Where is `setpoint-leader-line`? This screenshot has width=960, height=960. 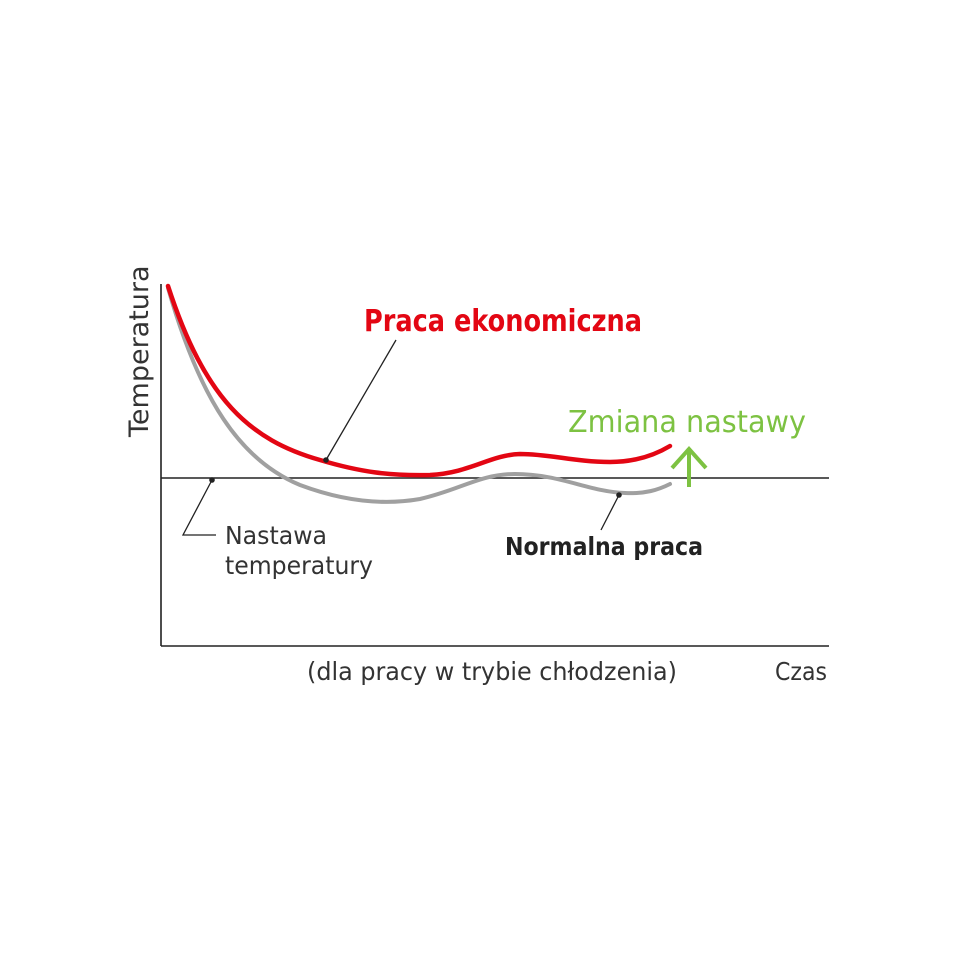 setpoint-leader-line is located at coordinates (198, 507).